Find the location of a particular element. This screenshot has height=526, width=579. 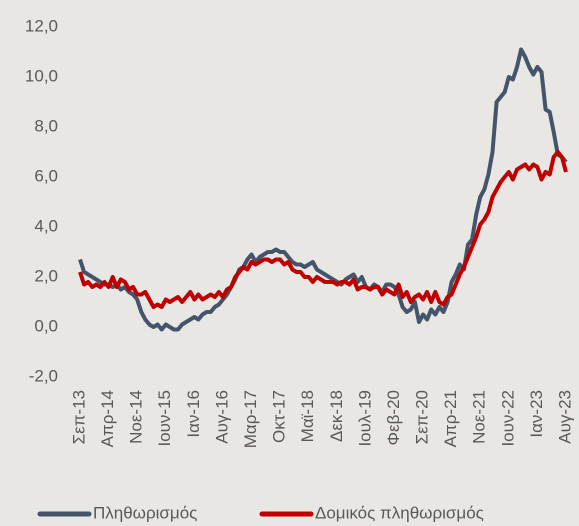

x-tick-label: Ιουν-22 is located at coordinates (507, 418).